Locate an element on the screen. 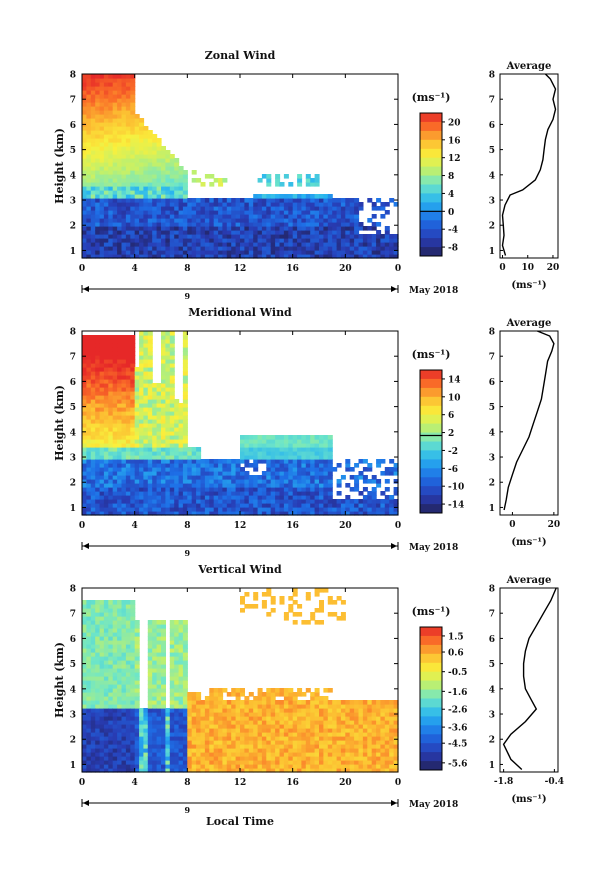  profile-y-tick-label: 8 is located at coordinates (492, 76).